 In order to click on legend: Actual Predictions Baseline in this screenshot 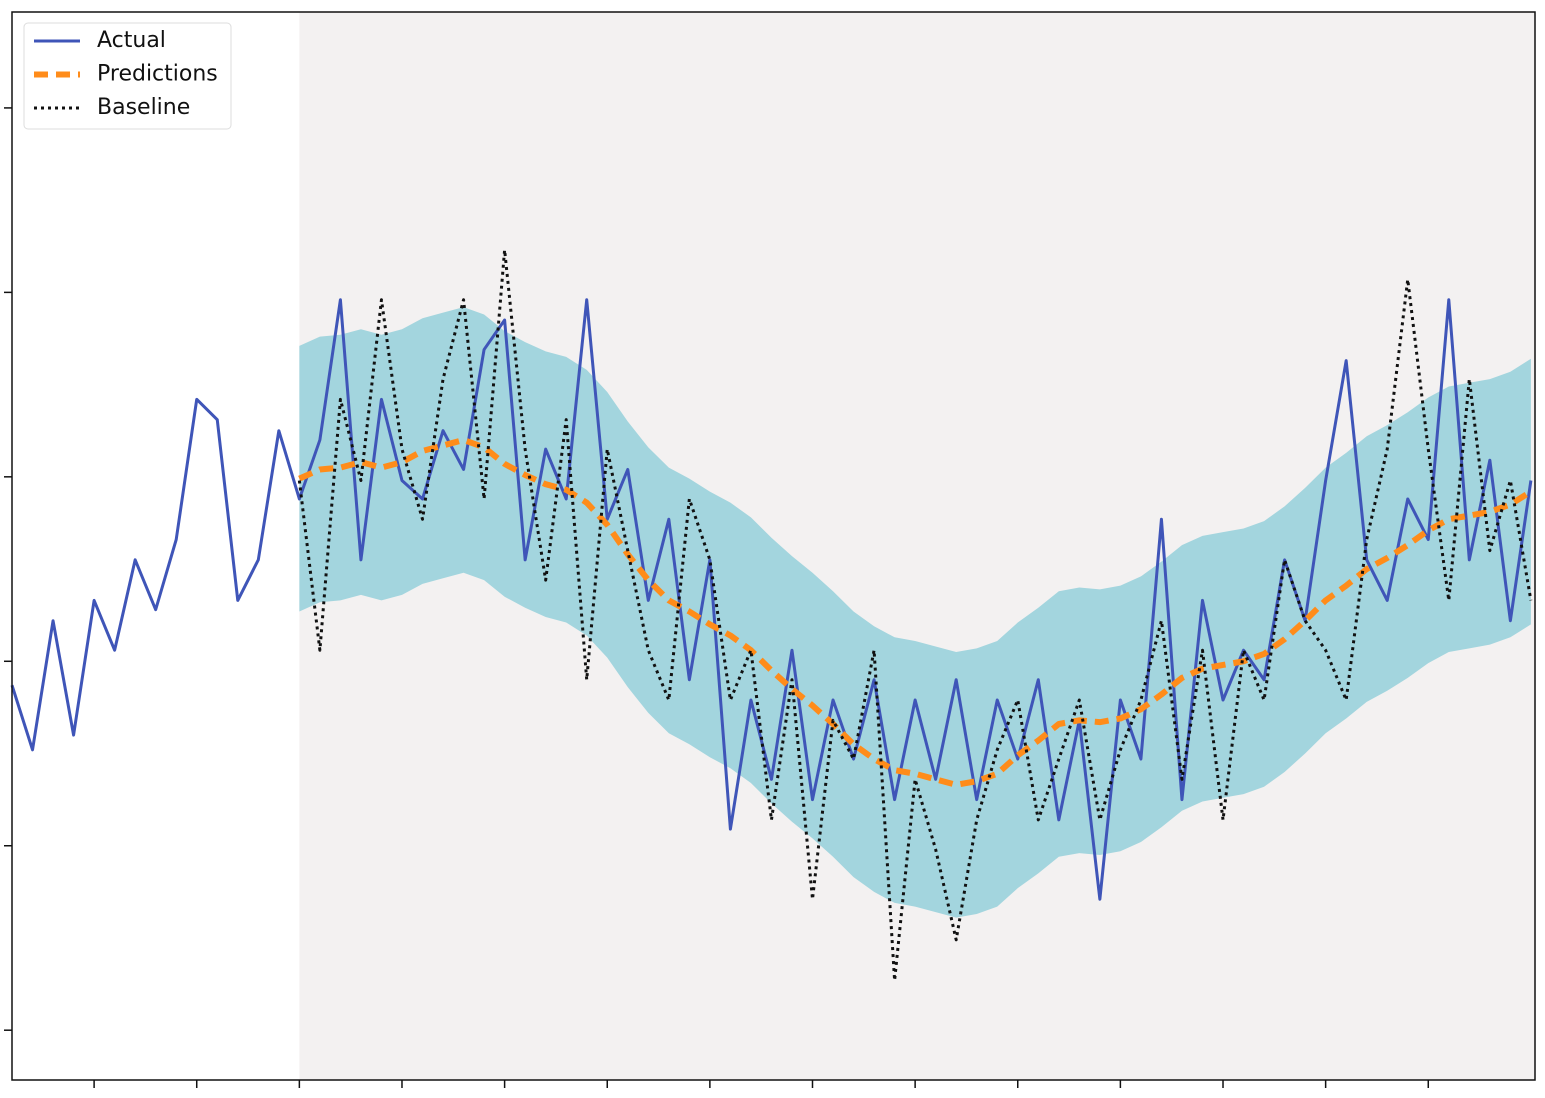, I will do `click(127, 76)`.